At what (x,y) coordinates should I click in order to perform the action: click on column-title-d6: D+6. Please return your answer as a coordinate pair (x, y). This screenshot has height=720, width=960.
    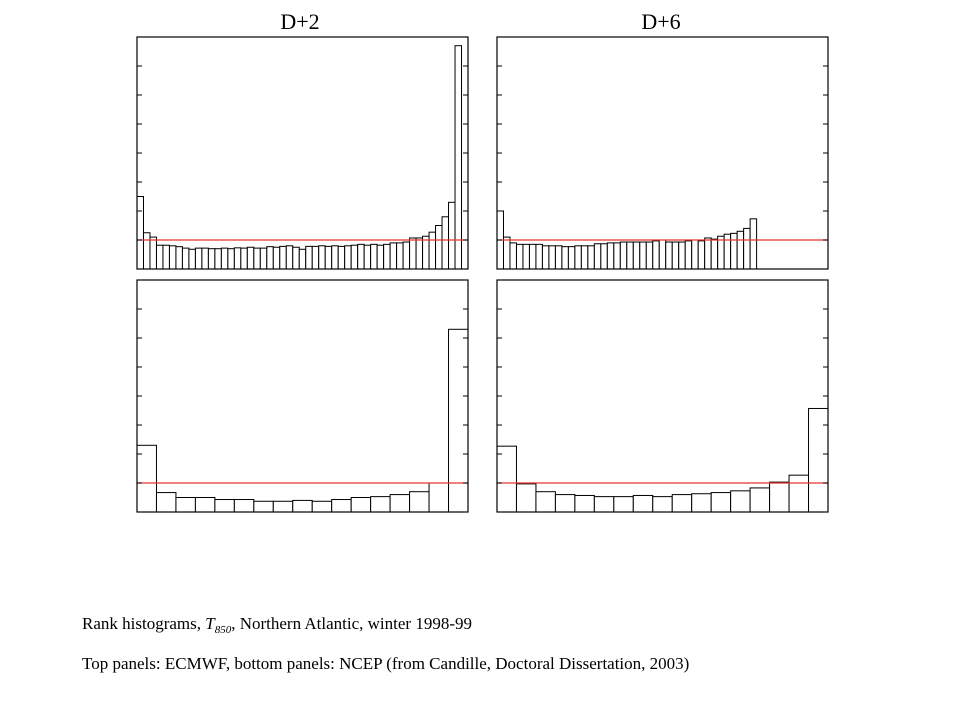
    Looking at the image, I should click on (660, 21).